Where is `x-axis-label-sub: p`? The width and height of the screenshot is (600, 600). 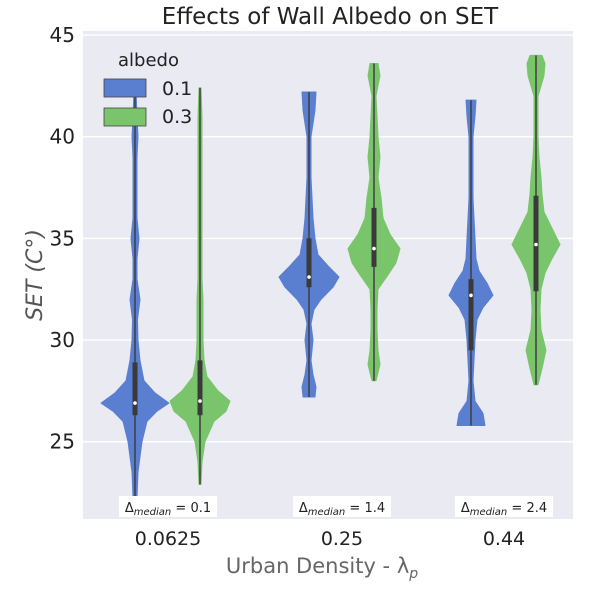
x-axis-label-sub: p is located at coordinates (413, 574).